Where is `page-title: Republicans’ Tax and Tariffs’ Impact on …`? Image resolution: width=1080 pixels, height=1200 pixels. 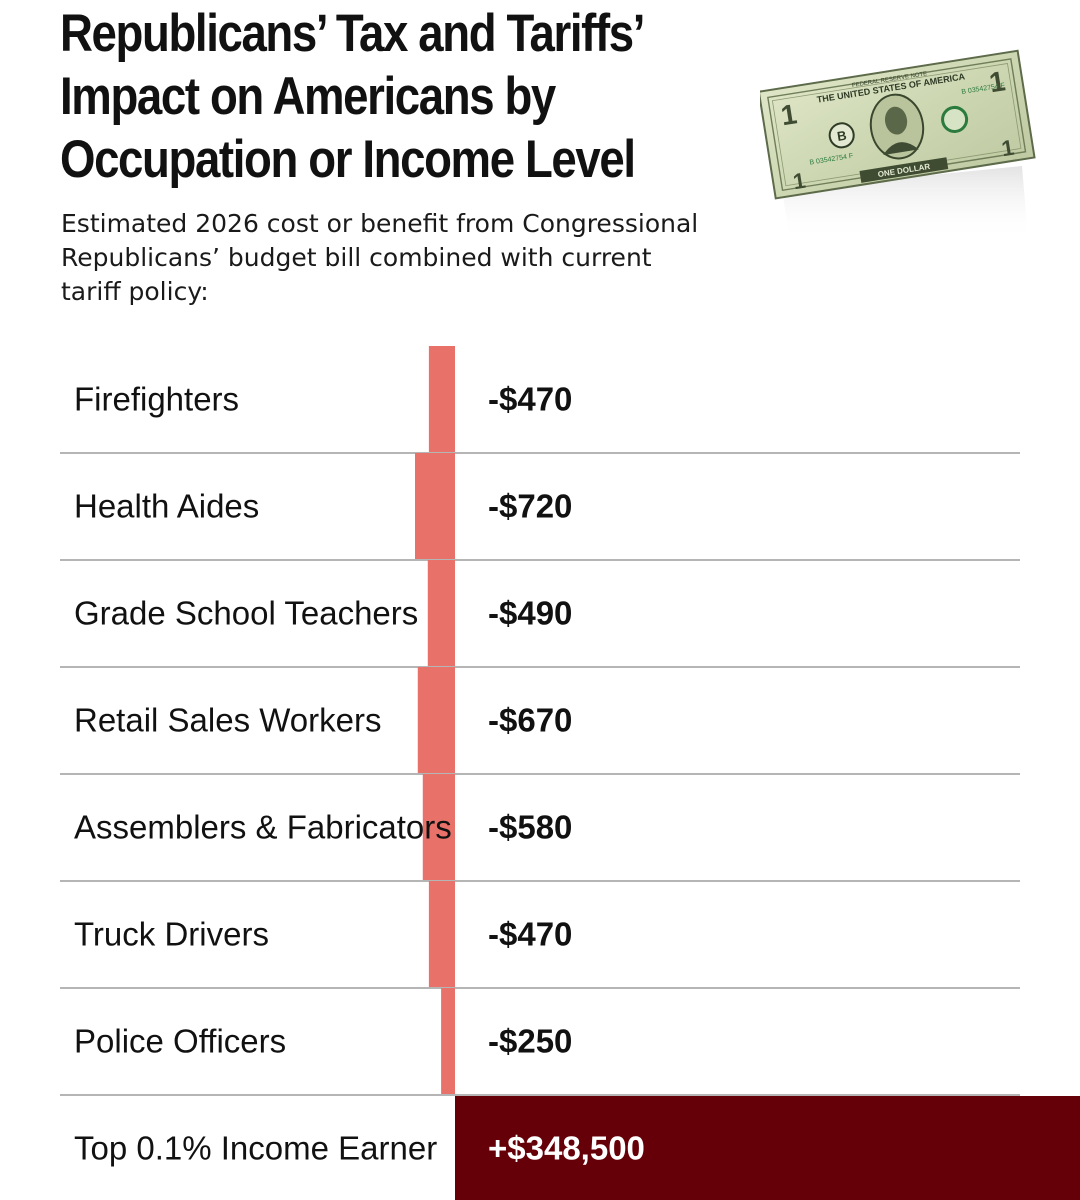 page-title: Republicans’ Tax and Tariffs’ Impact on … is located at coordinates (356, 96).